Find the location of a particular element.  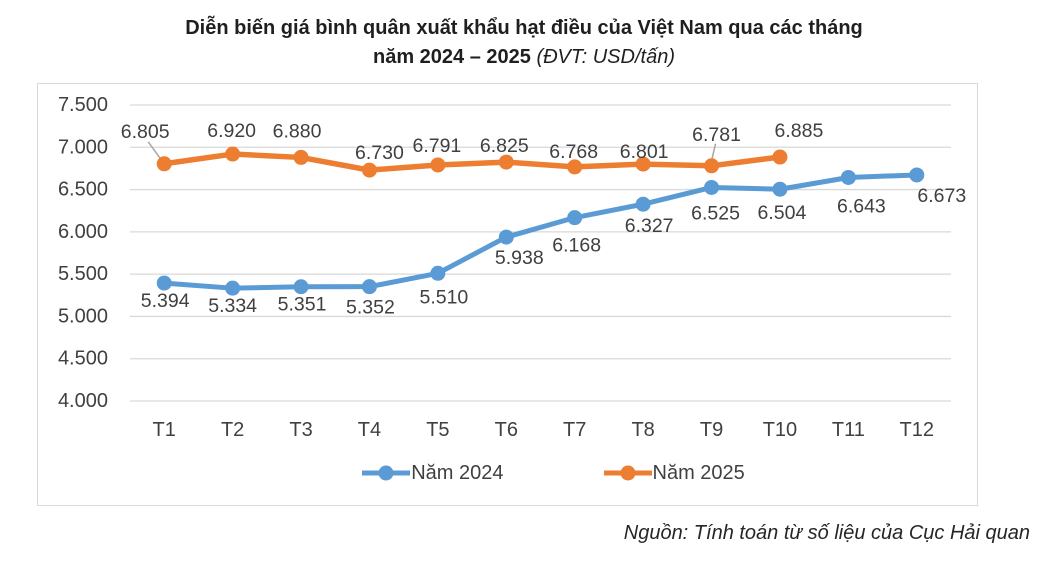

legend-marker-nam-2025 is located at coordinates (627, 473).